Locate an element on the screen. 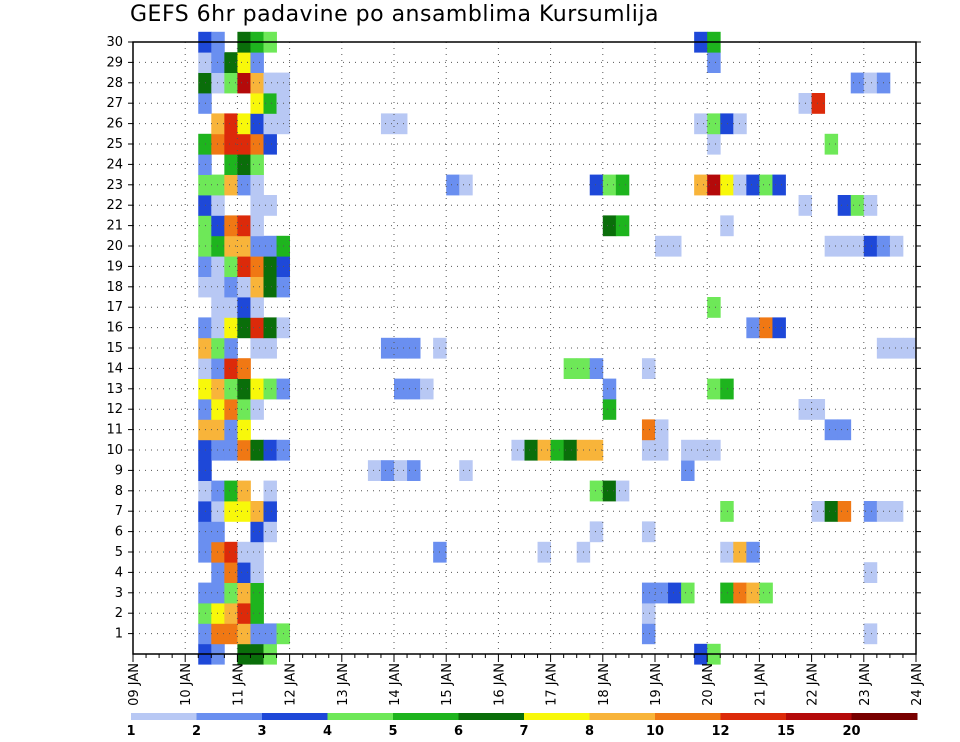 This screenshot has width=960, height=742. x-tick-label: 09 JAN is located at coordinates (134, 684).